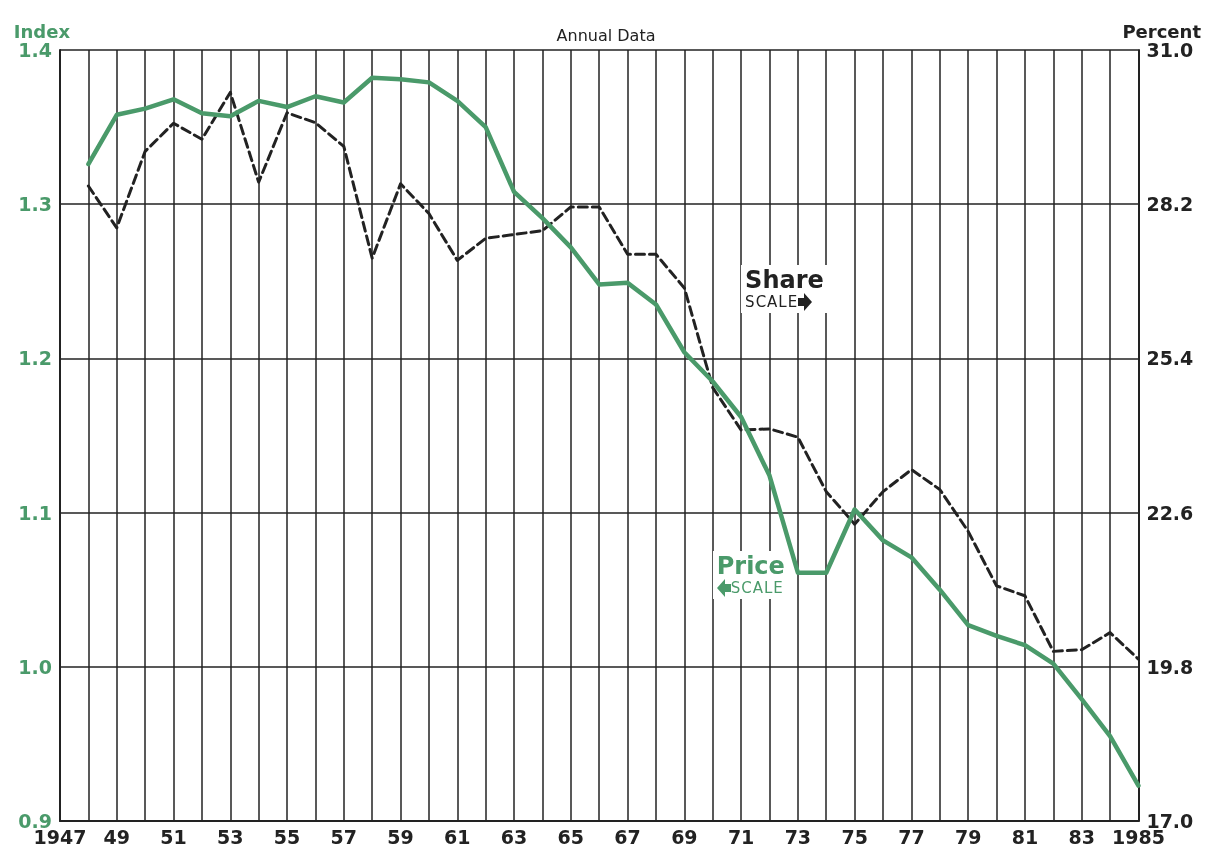  I want to click on text: Share, so click(784, 279).